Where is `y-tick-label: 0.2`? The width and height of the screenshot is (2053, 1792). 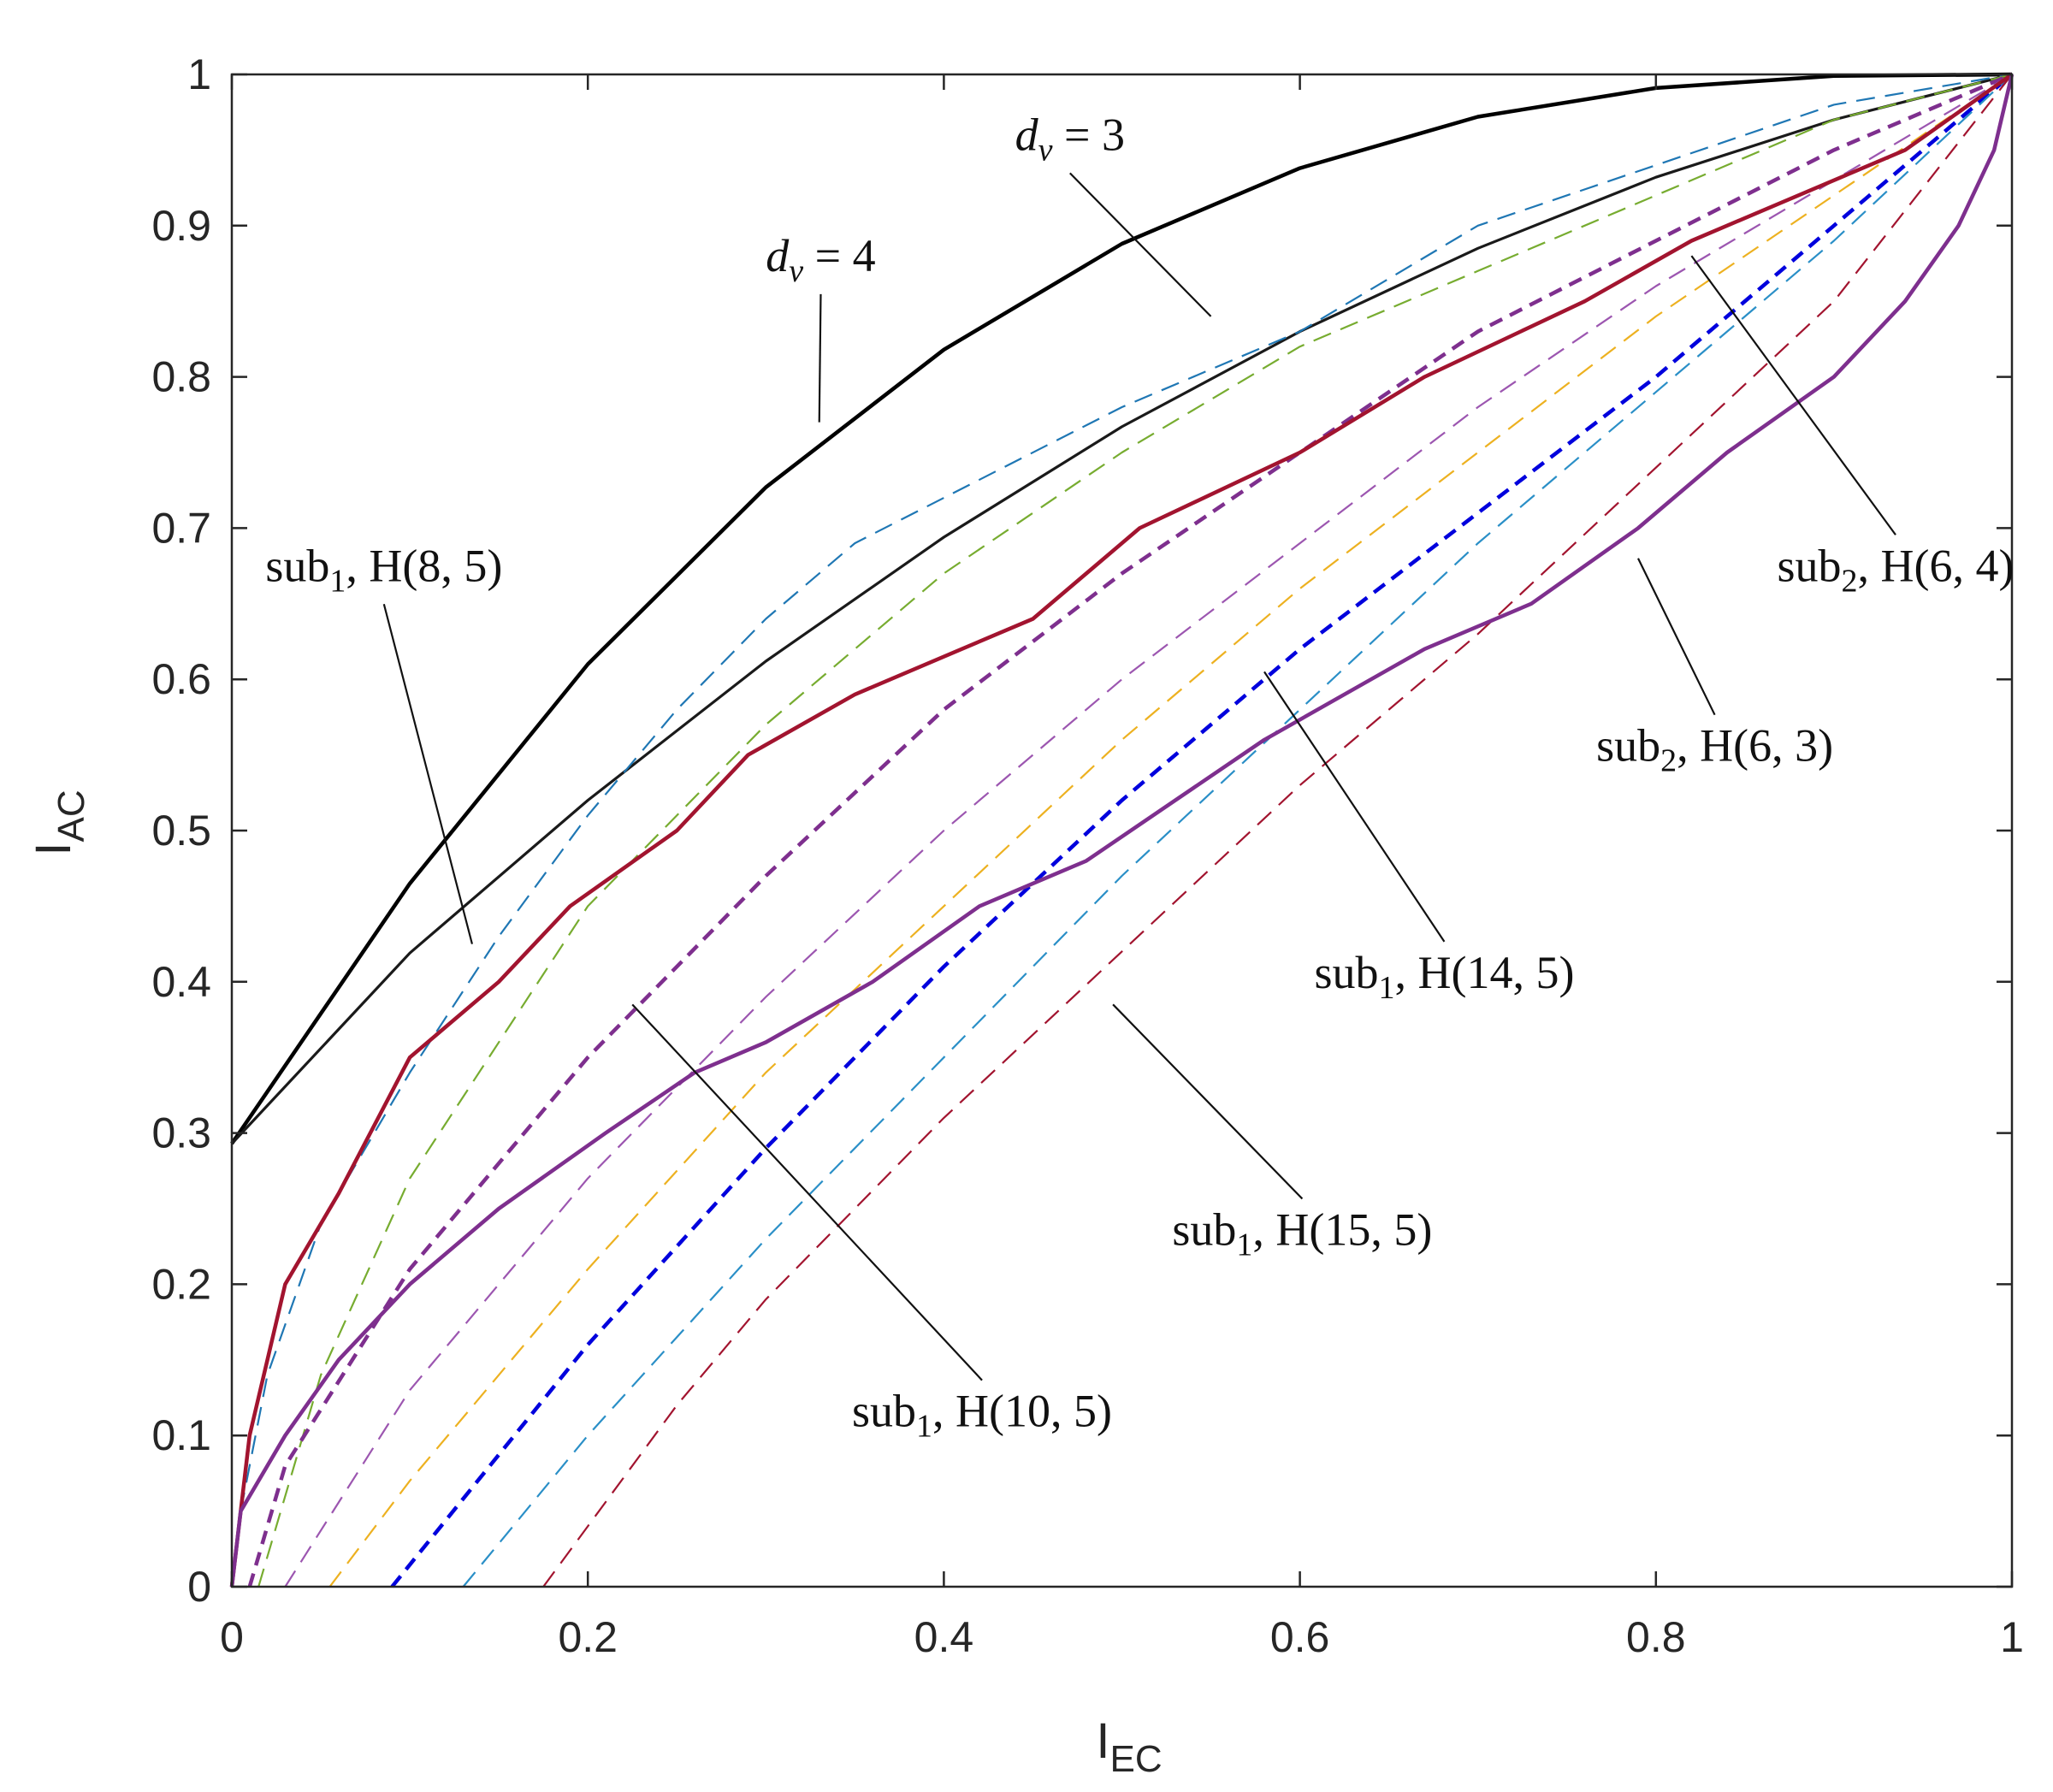 y-tick-label: 0.2 is located at coordinates (181, 1284).